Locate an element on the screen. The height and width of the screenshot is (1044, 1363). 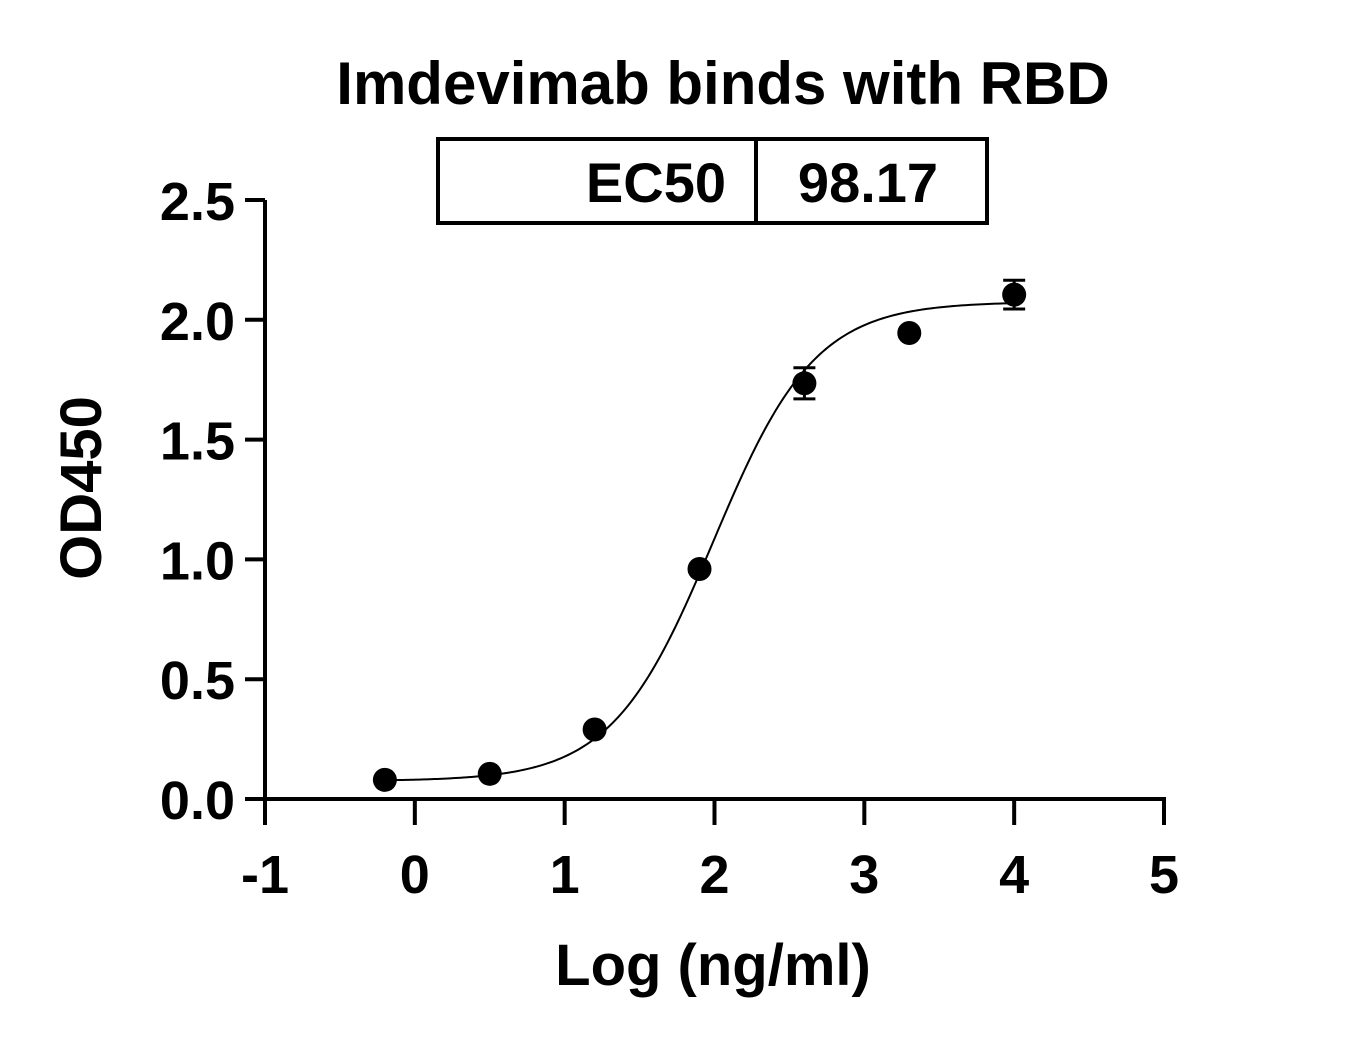
x-tick-label: 0 is located at coordinates (415, 875).